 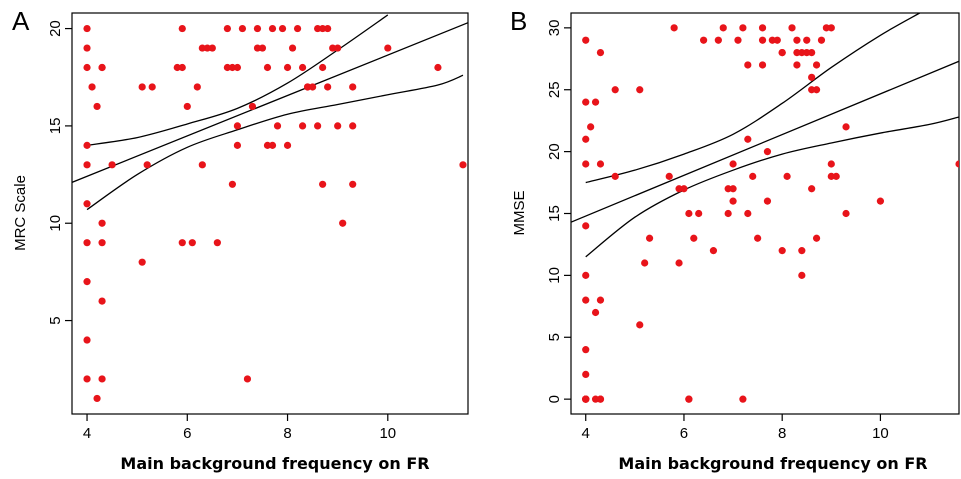 What do you see at coordinates (55, 320) in the screenshot?
I see `panel-a-ytick-label: 5` at bounding box center [55, 320].